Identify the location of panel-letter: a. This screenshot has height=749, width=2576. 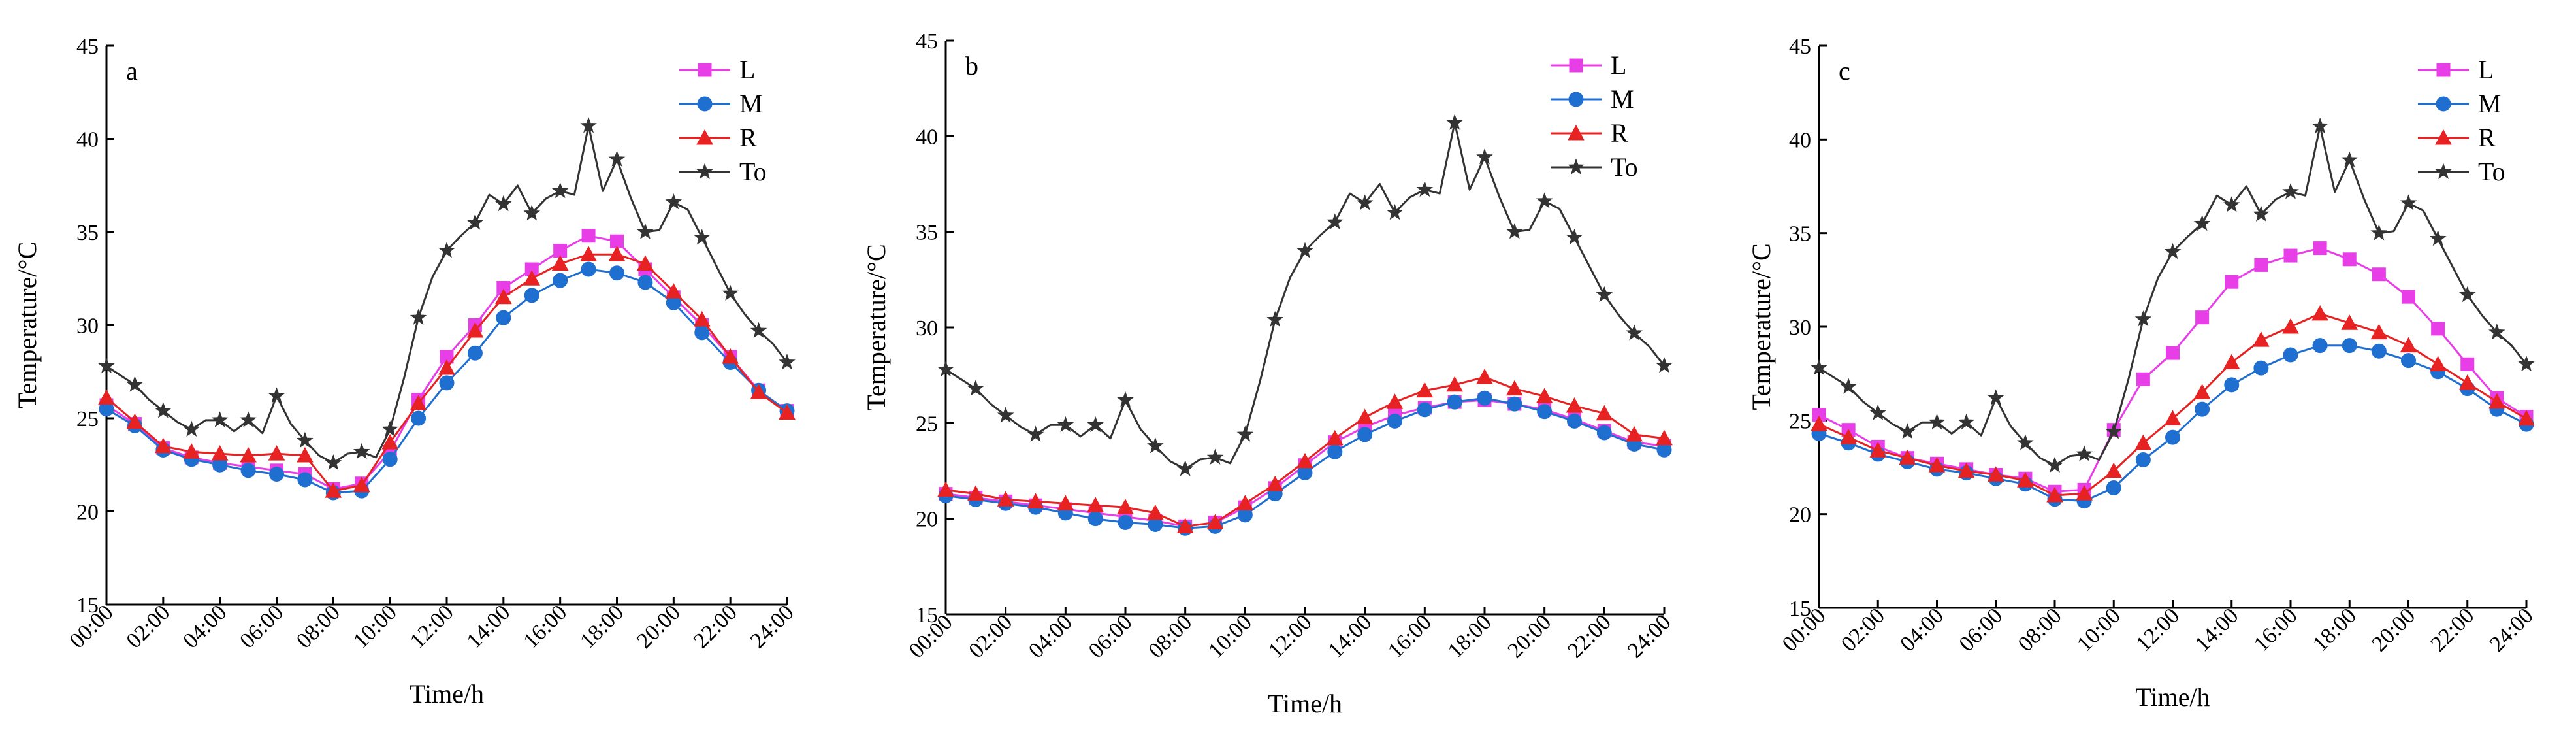
(132, 71).